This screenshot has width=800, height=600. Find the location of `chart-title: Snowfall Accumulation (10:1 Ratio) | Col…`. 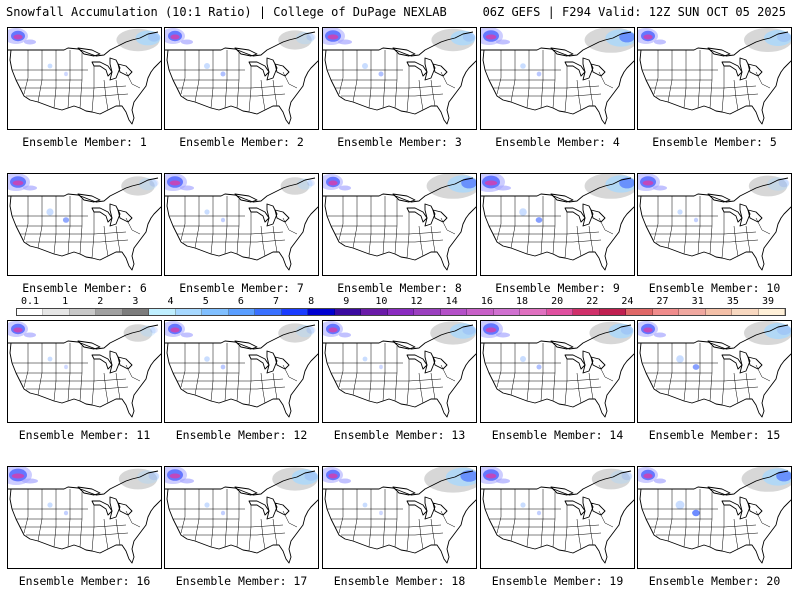

chart-title: Snowfall Accumulation (10:1 Ratio) | Col… is located at coordinates (226, 12).